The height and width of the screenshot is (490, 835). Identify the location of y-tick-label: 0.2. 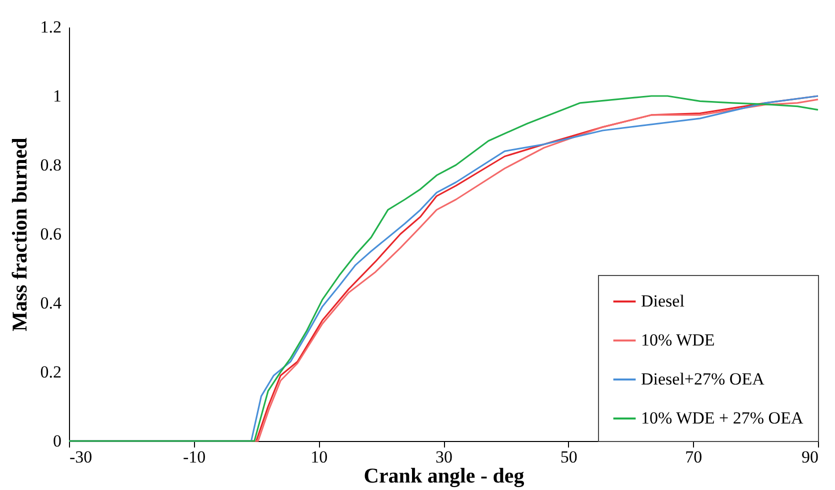
(51, 372).